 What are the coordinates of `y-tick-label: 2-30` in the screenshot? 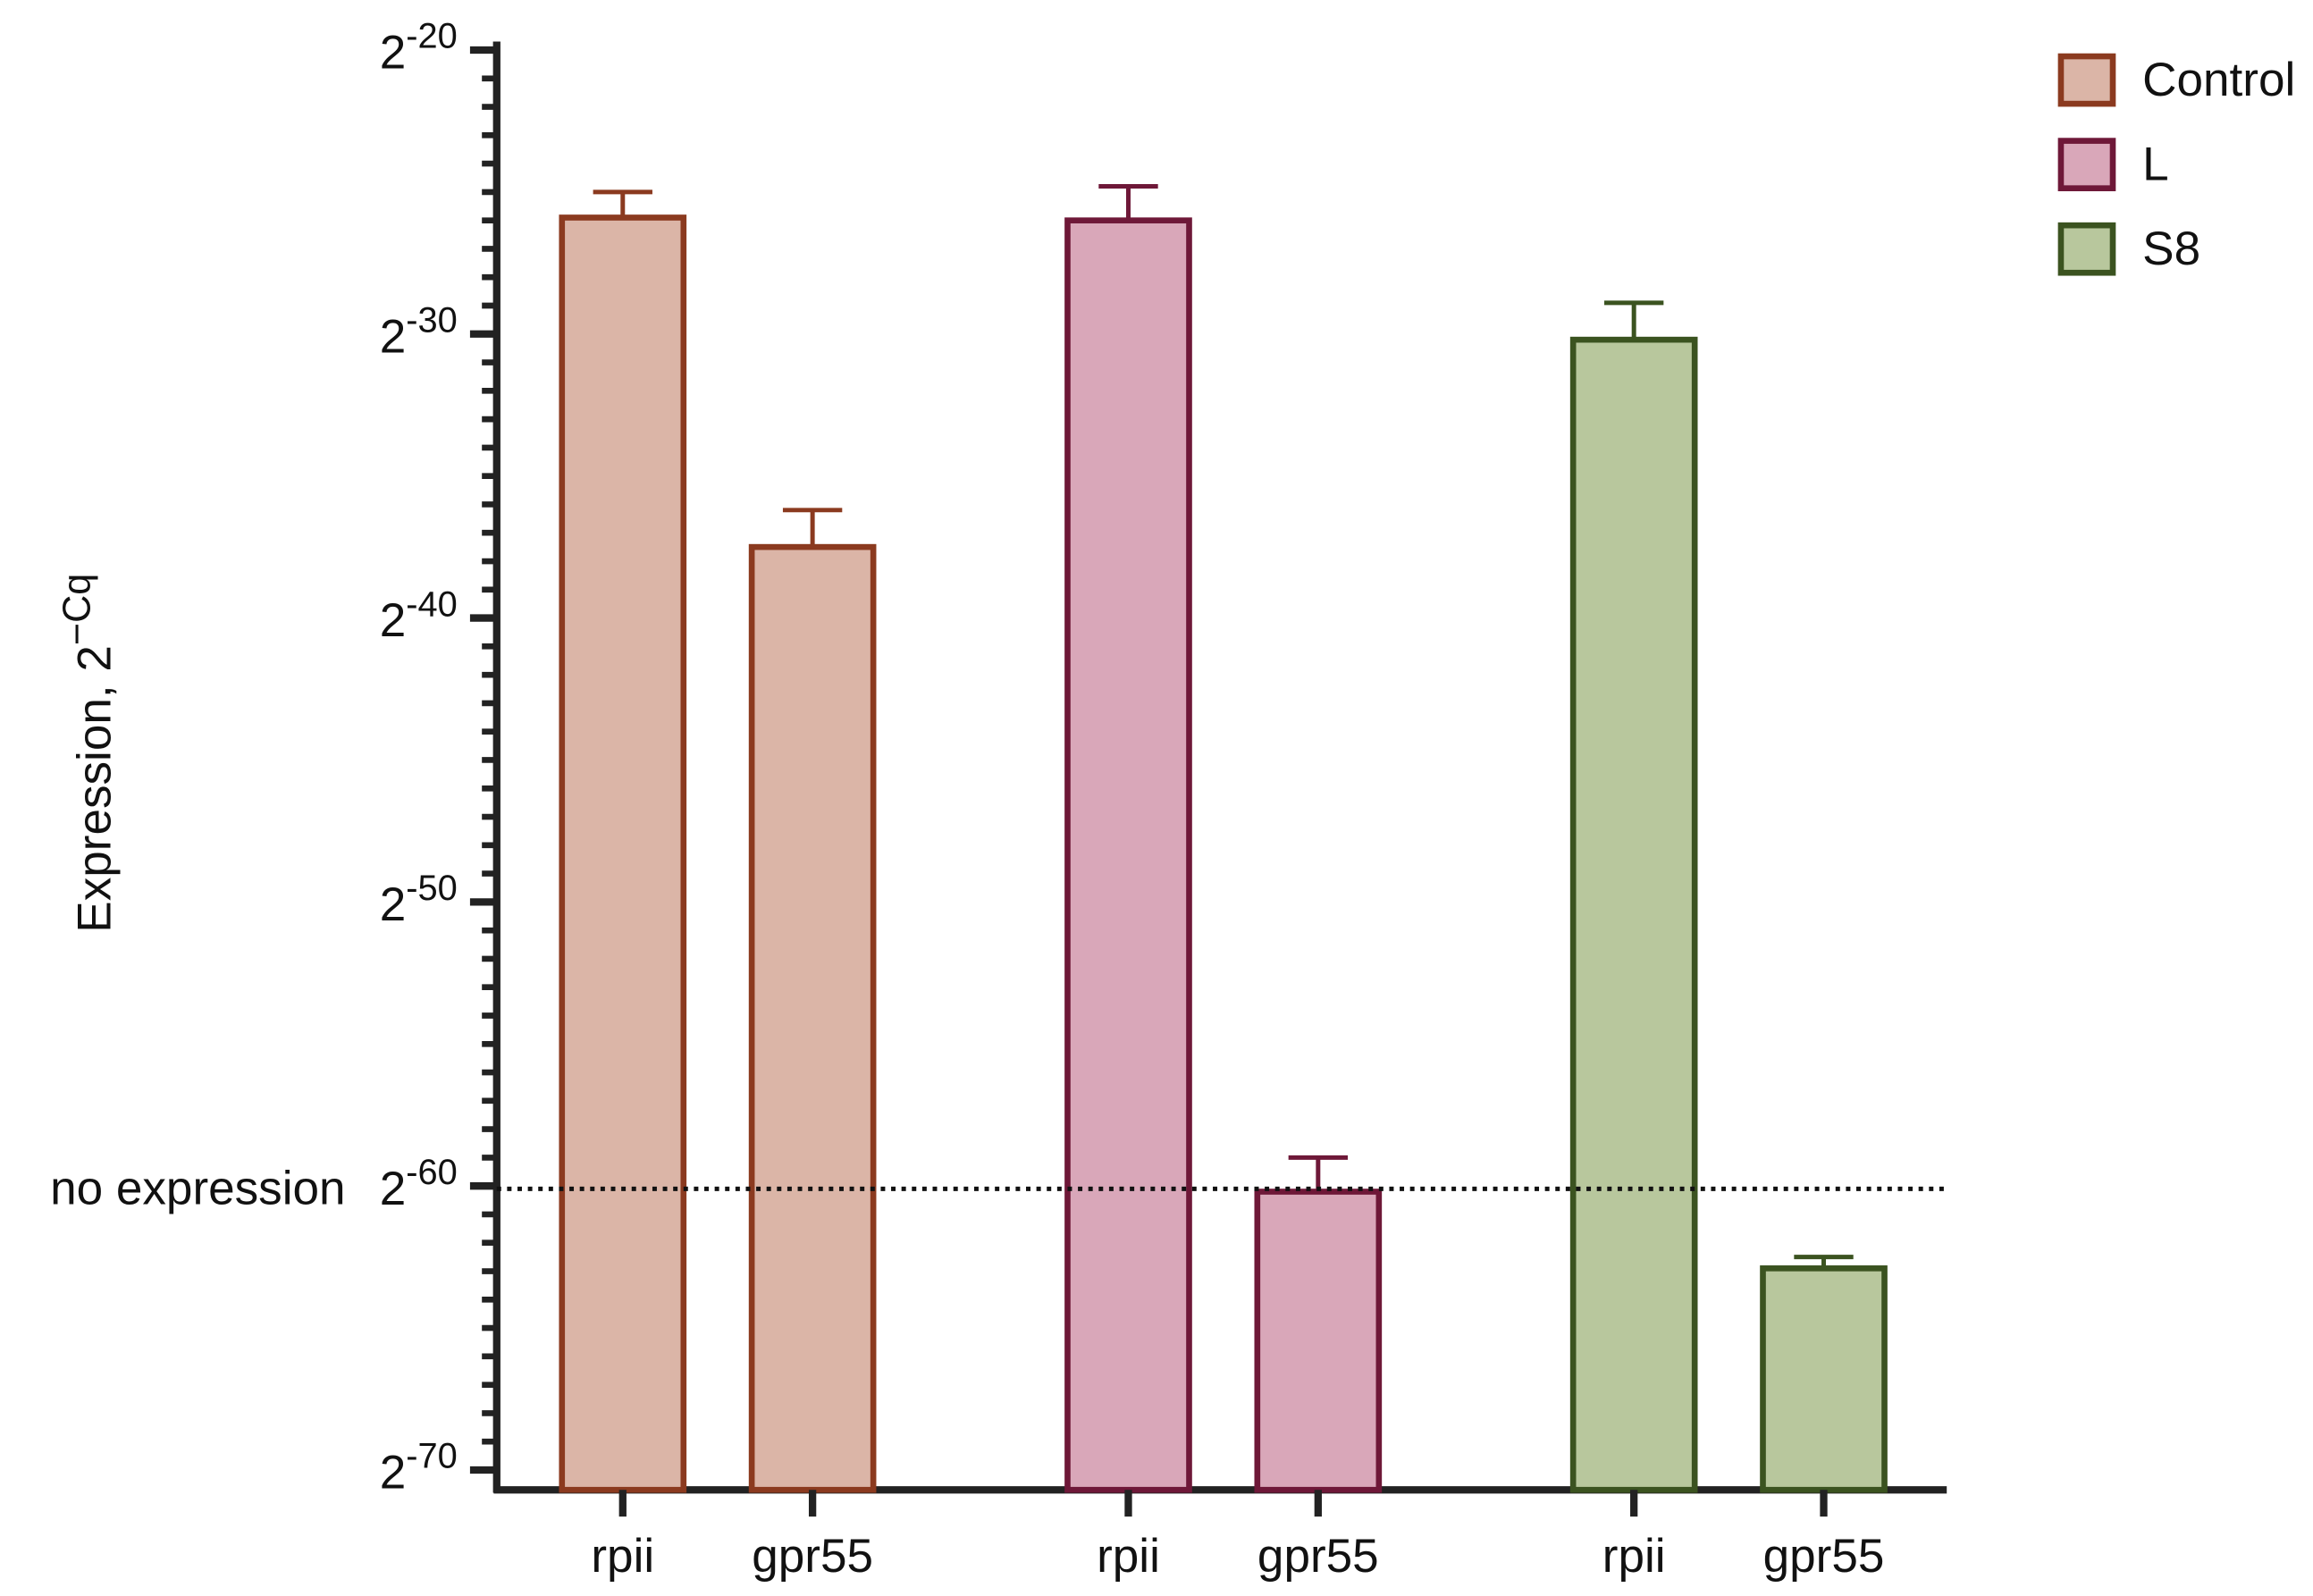 It's located at (419, 331).